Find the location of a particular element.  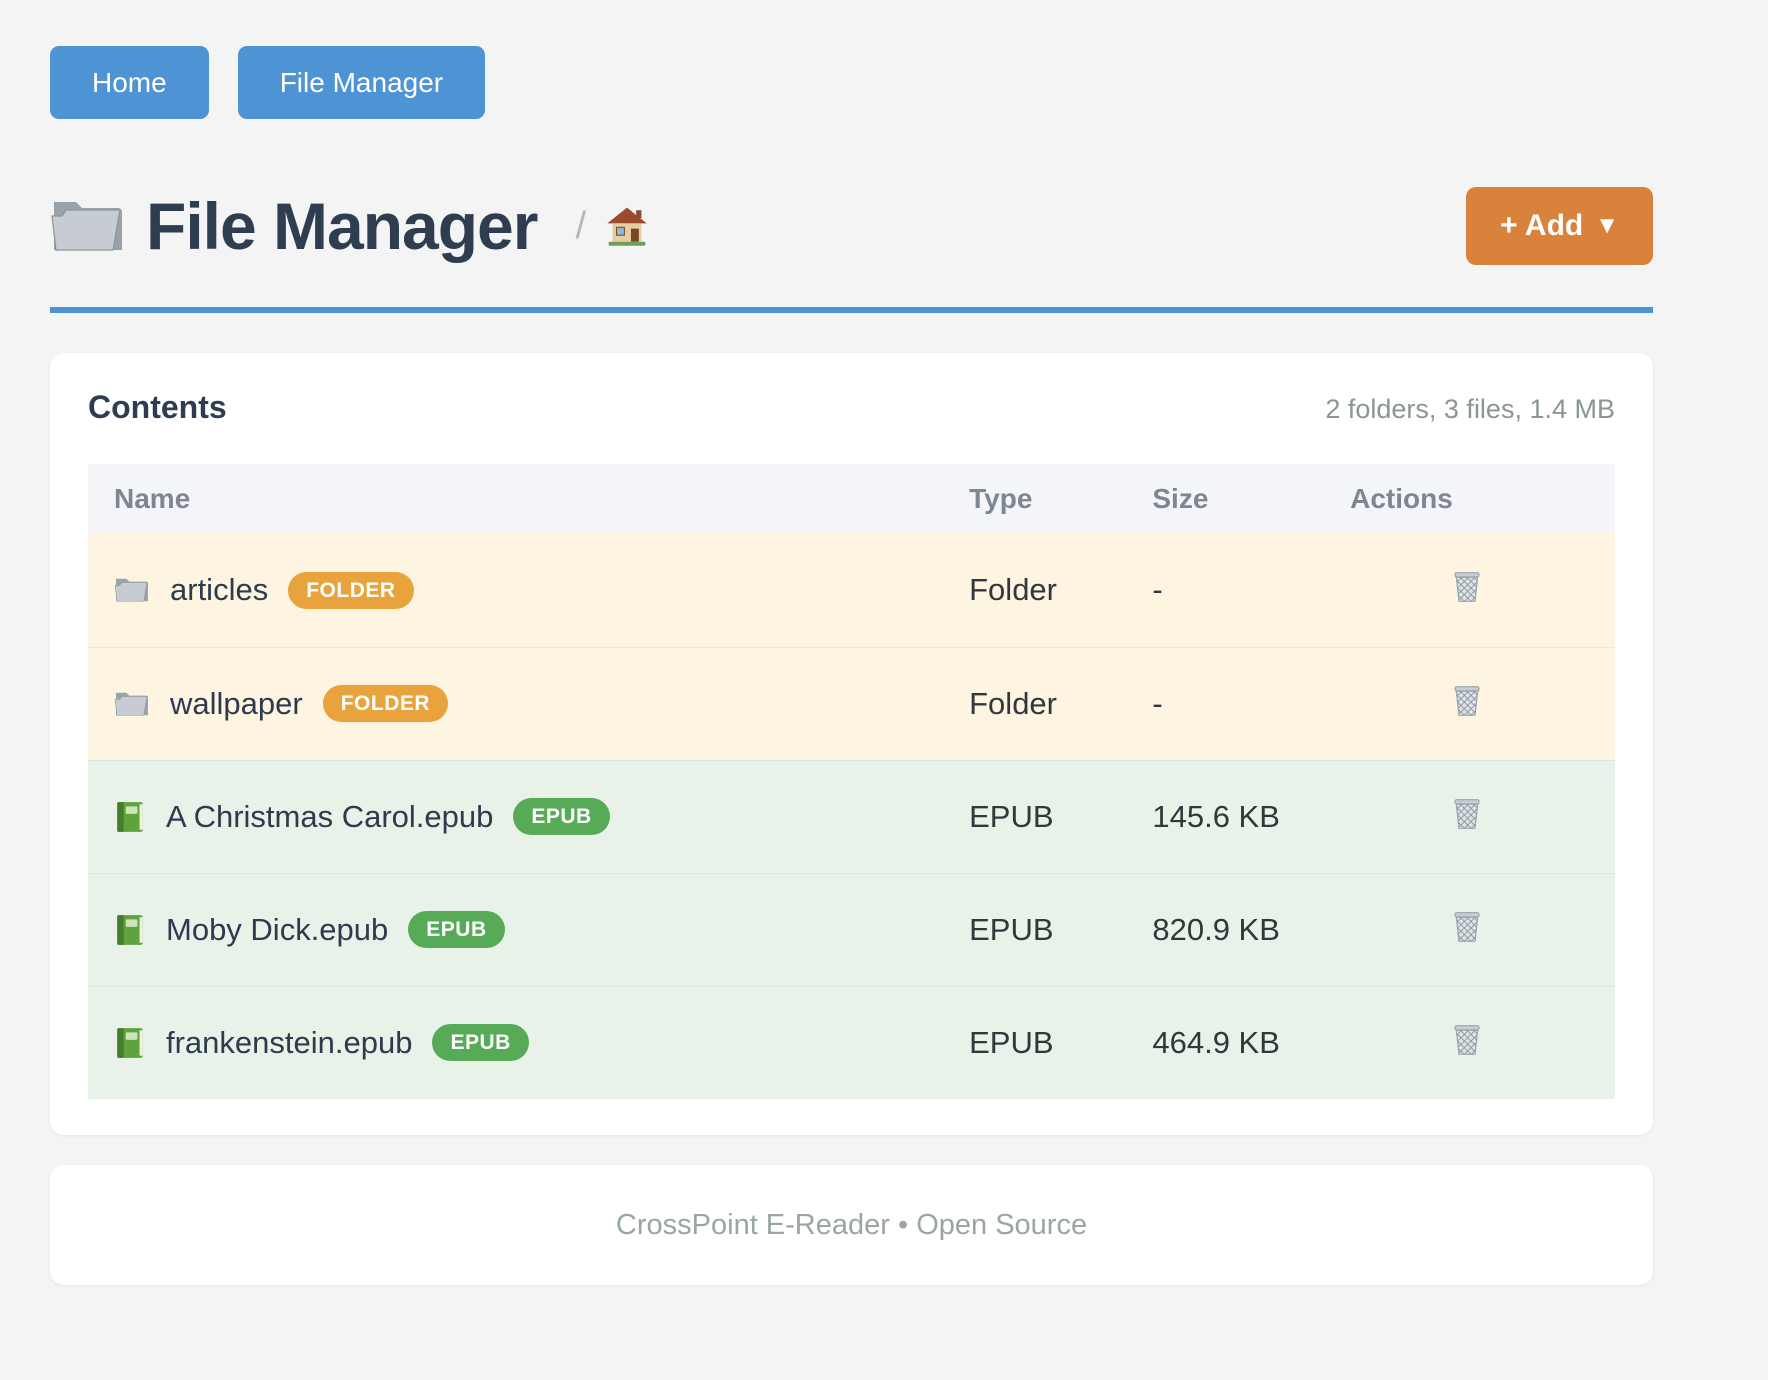

column-header-actions: Actions is located at coordinates (1477, 499).